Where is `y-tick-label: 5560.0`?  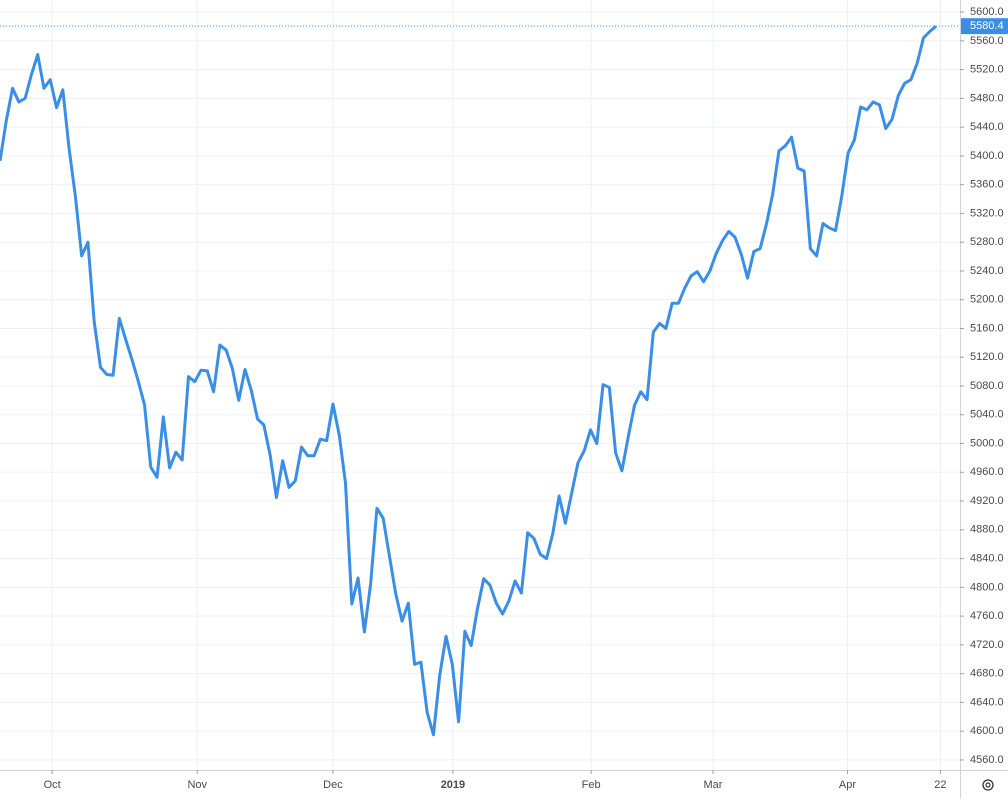 y-tick-label: 5560.0 is located at coordinates (987, 41).